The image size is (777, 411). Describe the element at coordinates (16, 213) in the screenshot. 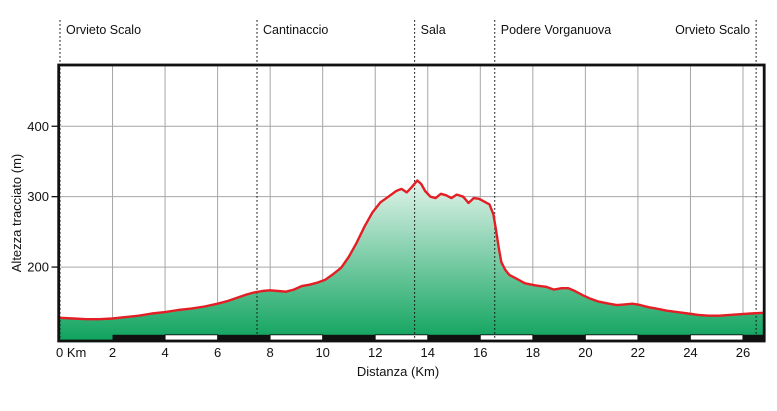

I see `y-axis-title: Altezza tracciato (m)` at that location.